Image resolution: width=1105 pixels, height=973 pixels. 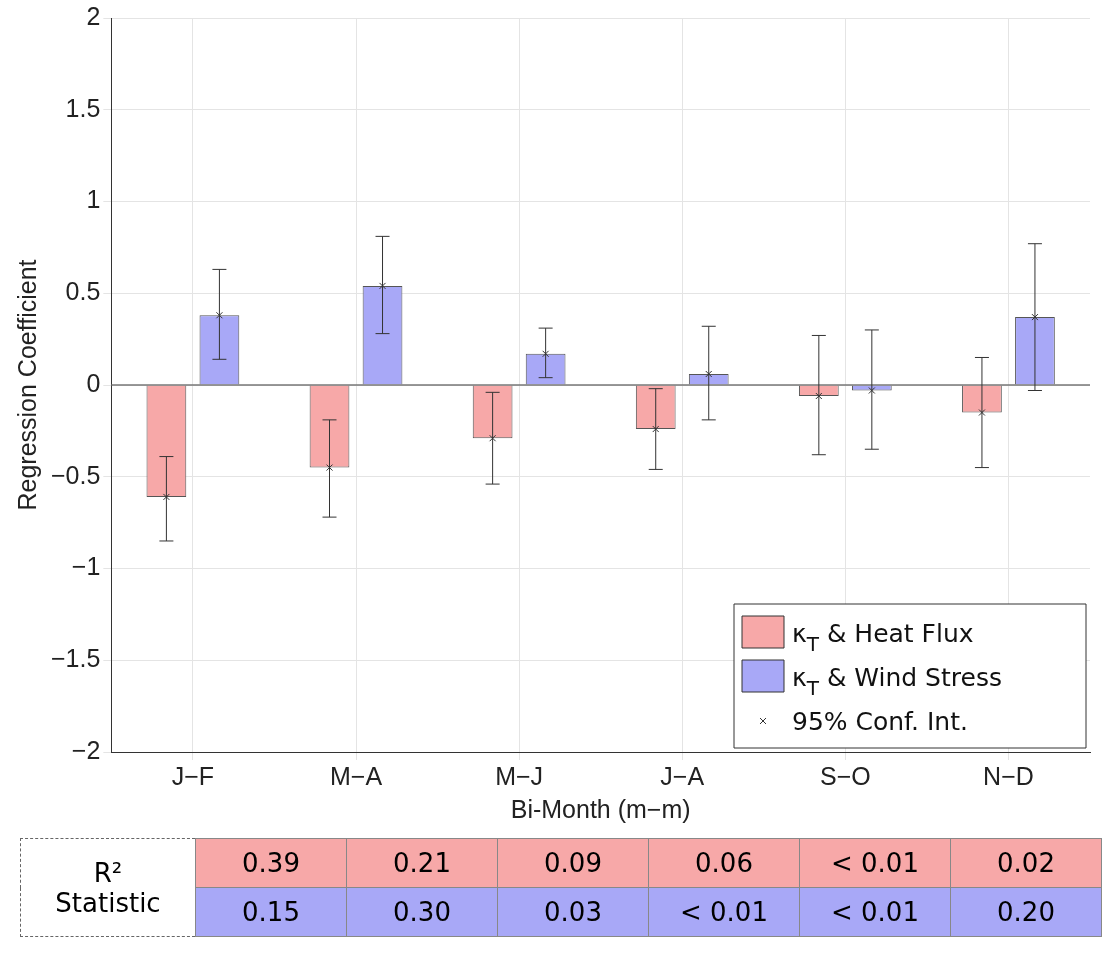 I want to click on text: R² Statistic, so click(x=108, y=887).